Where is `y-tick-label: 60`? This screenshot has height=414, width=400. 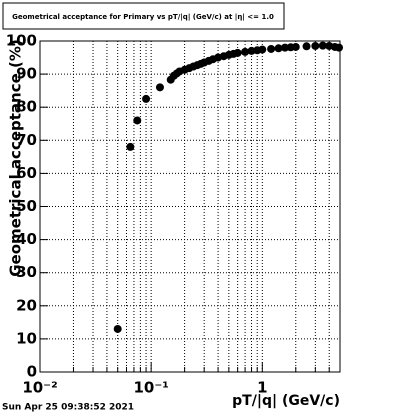 y-tick-label: 60 is located at coordinates (26, 173).